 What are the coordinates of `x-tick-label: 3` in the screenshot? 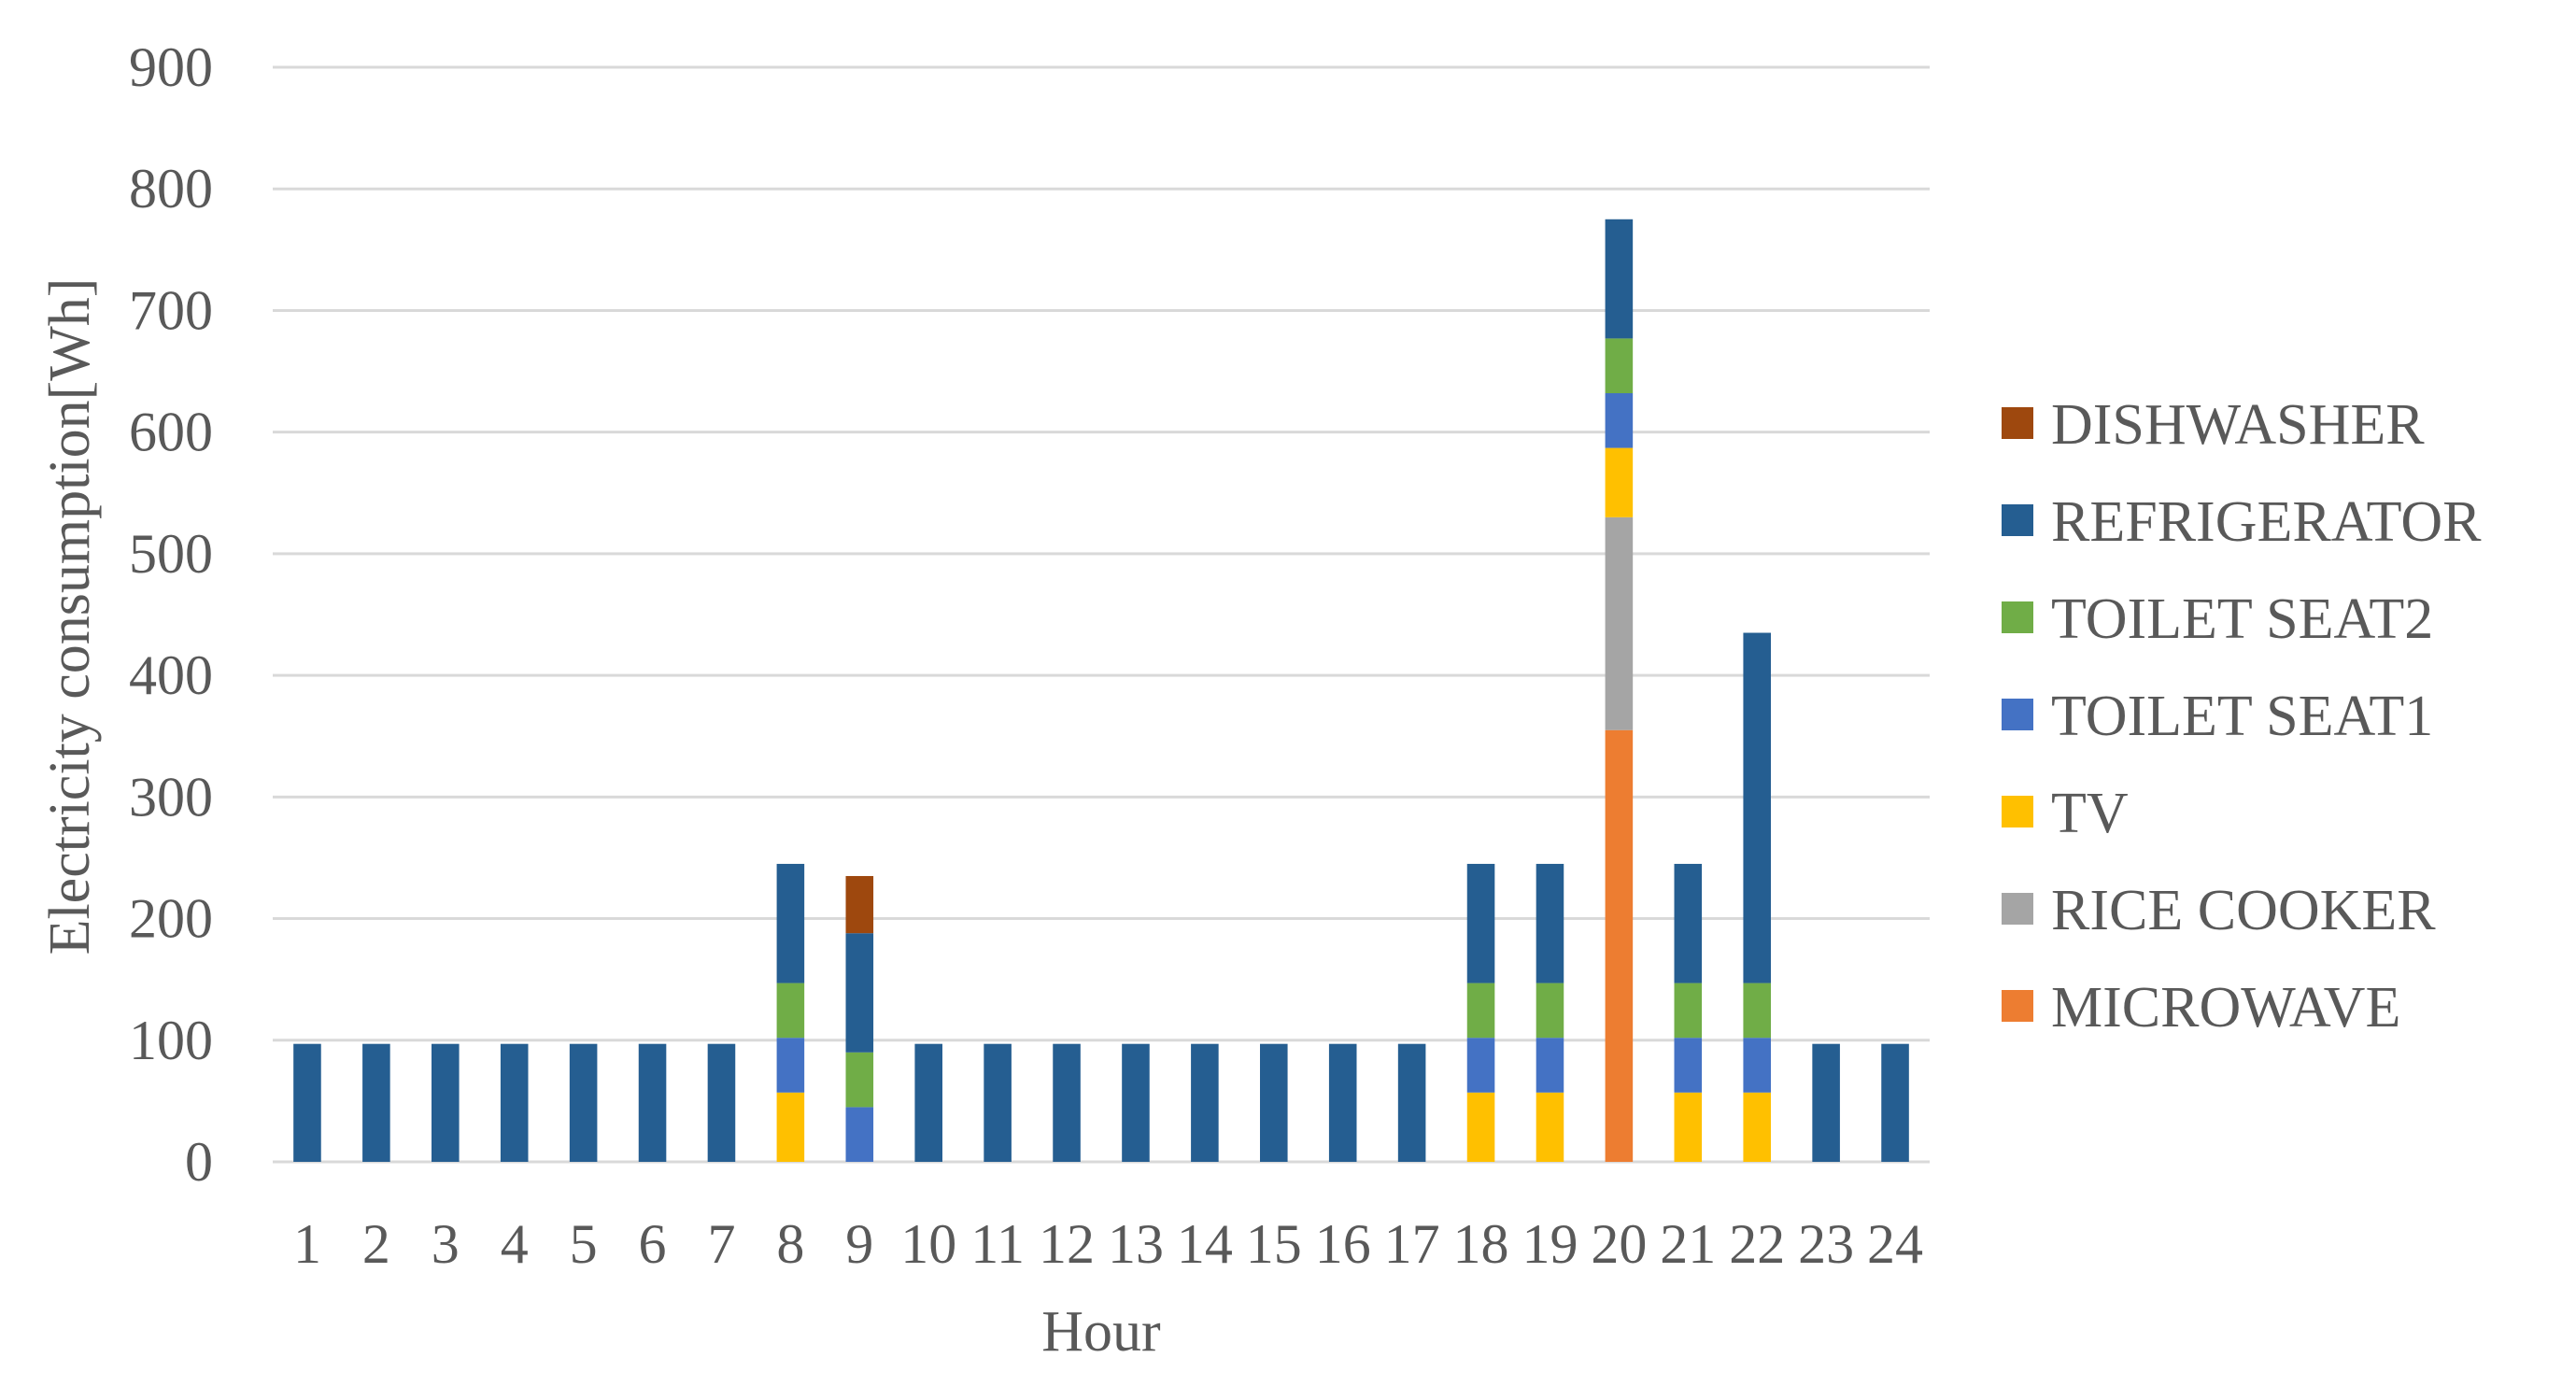 It's located at (446, 1244).